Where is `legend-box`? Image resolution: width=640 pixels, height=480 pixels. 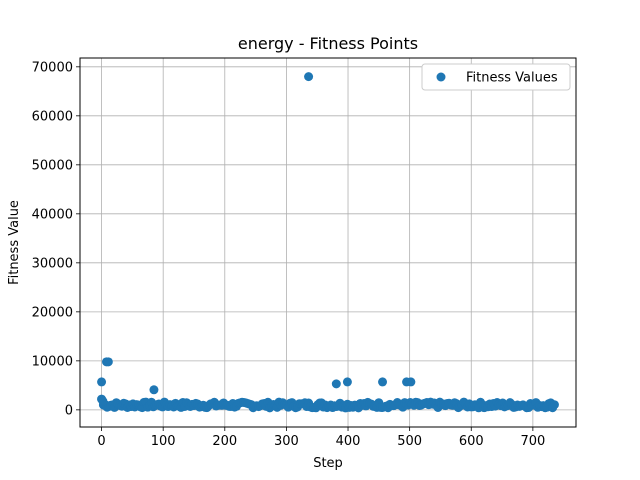 legend-box is located at coordinates (496, 77).